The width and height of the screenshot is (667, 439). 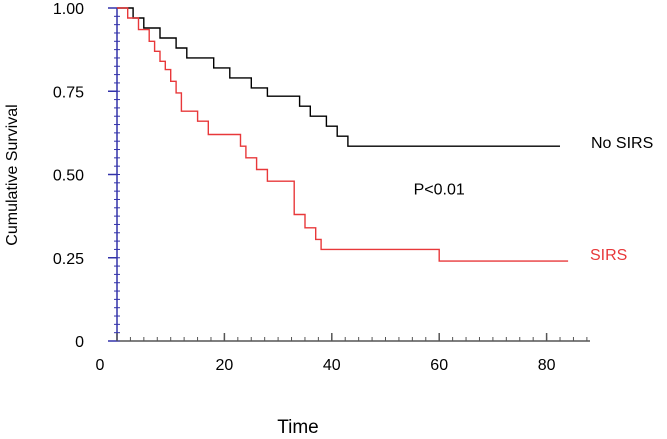 I want to click on x-tick-label: 80, so click(x=547, y=365).